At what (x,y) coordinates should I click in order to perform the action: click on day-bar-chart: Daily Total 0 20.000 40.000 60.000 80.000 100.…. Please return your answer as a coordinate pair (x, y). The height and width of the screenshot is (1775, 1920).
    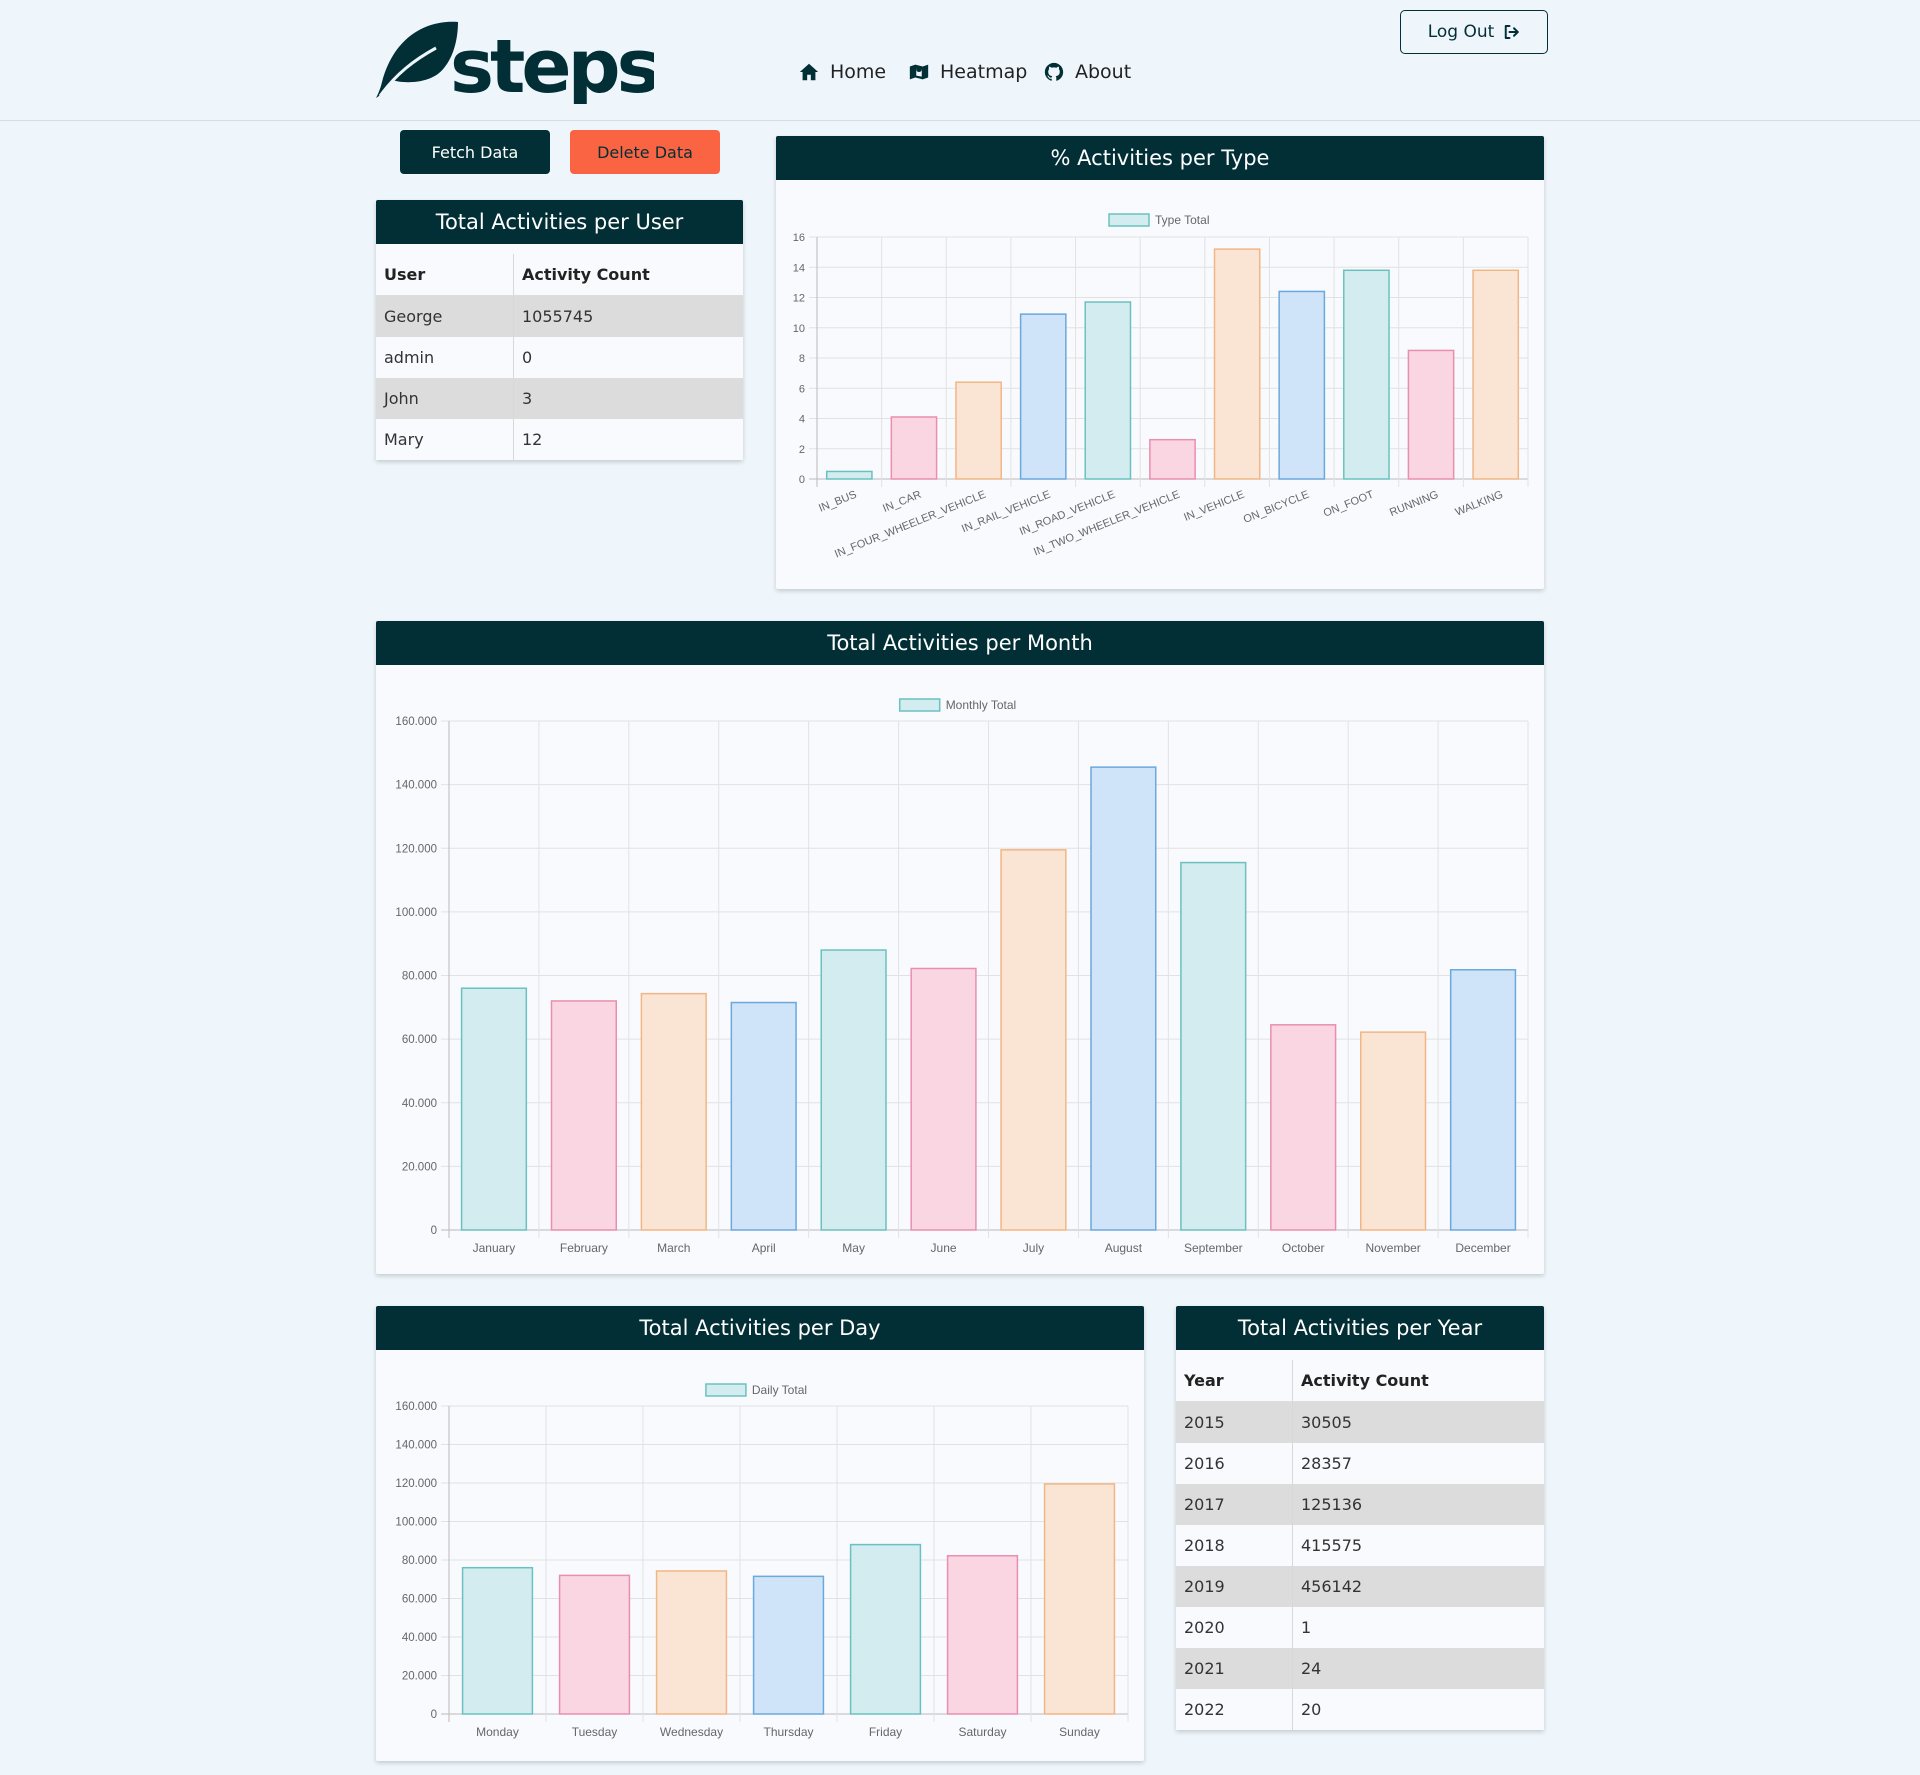
    Looking at the image, I should click on (762, 1561).